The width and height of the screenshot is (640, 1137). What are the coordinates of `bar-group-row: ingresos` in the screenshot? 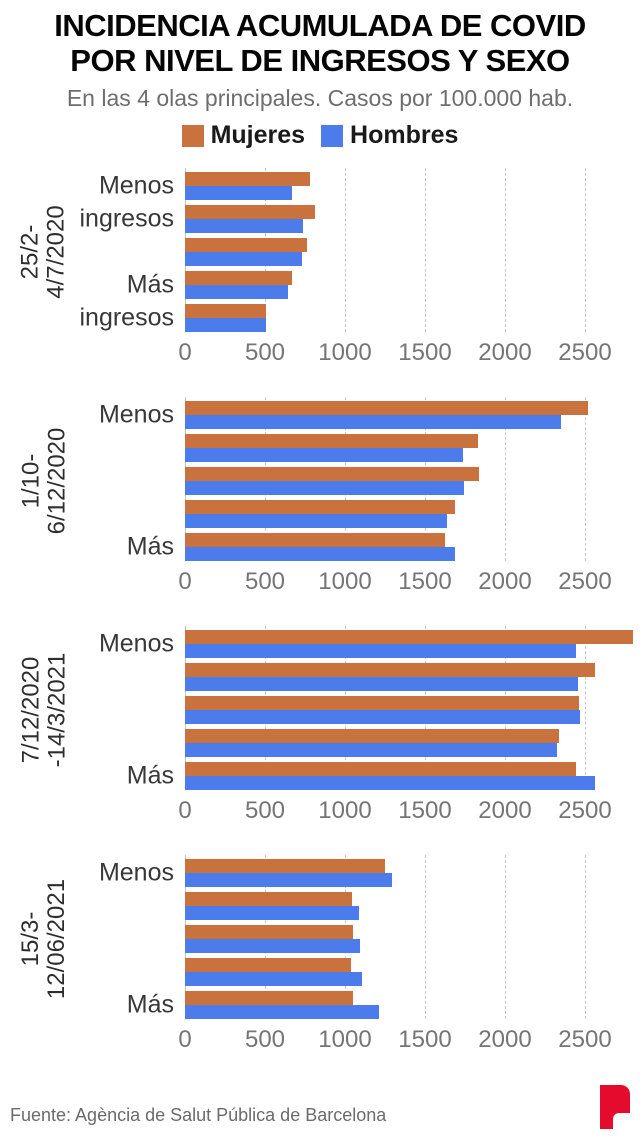 It's located at (360, 219).